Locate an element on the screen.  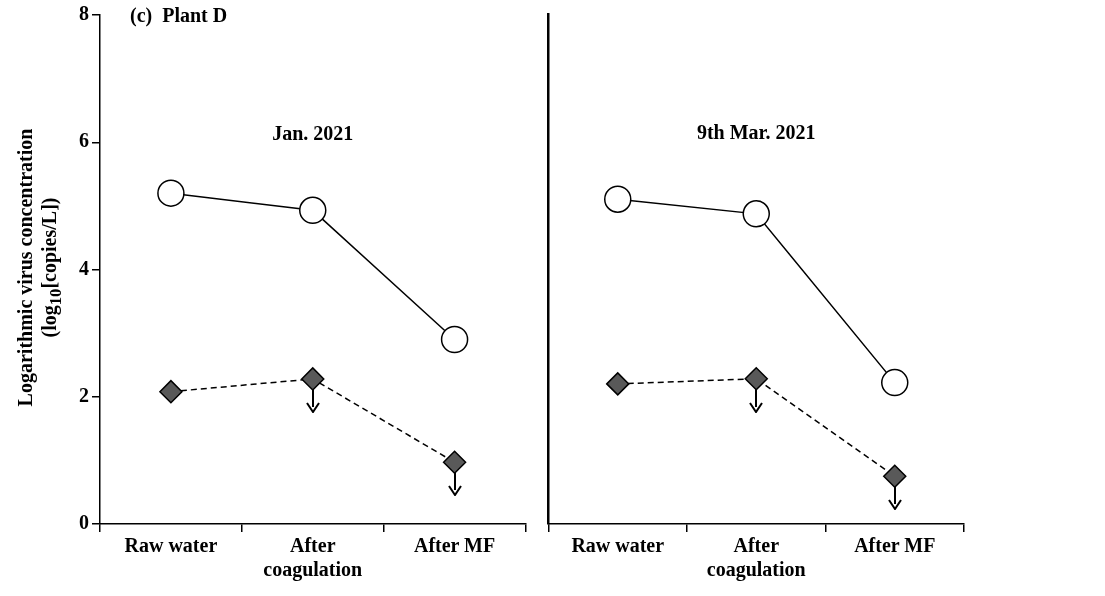
y-tick-label: 0 is located at coordinates (84, 522).